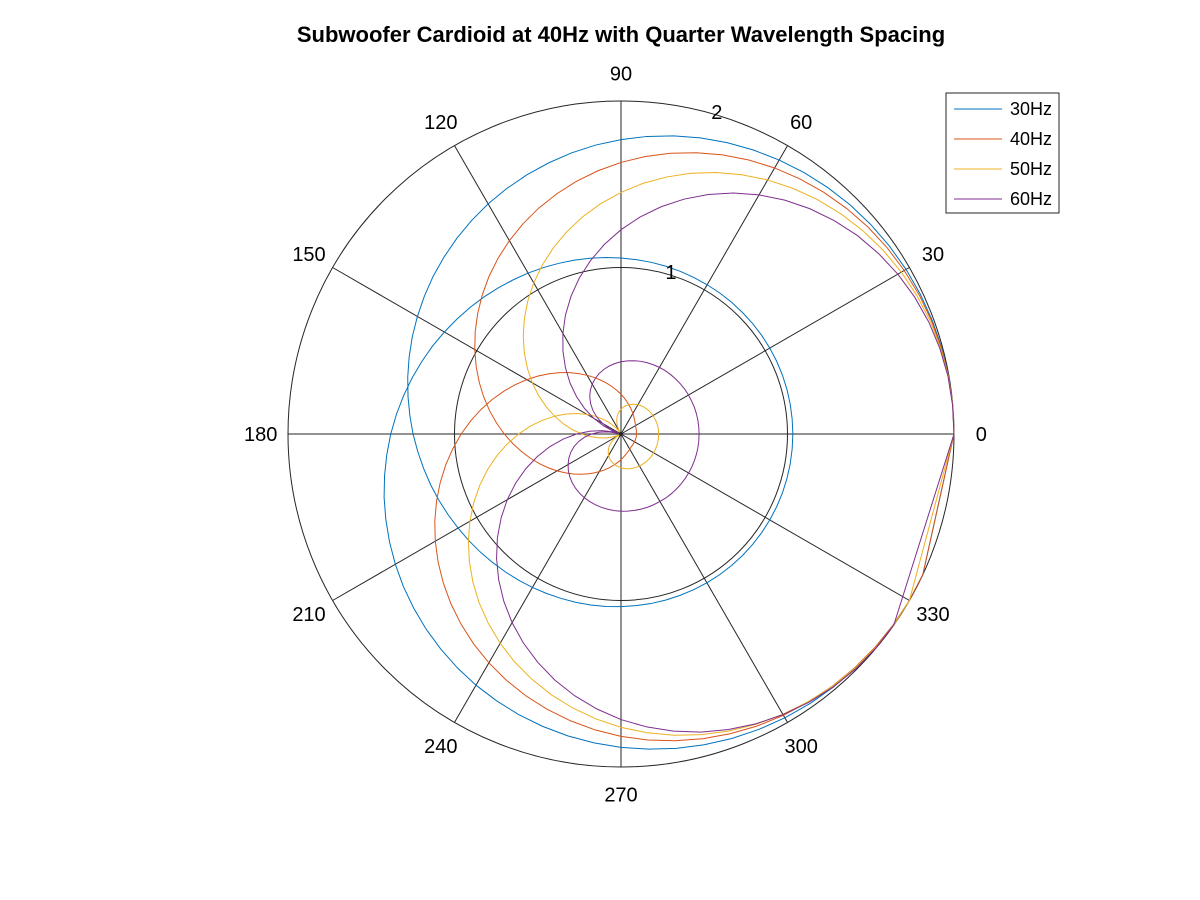 This screenshot has width=1200, height=900. Describe the element at coordinates (716, 113) in the screenshot. I see `radius-tick-label: 2` at that location.